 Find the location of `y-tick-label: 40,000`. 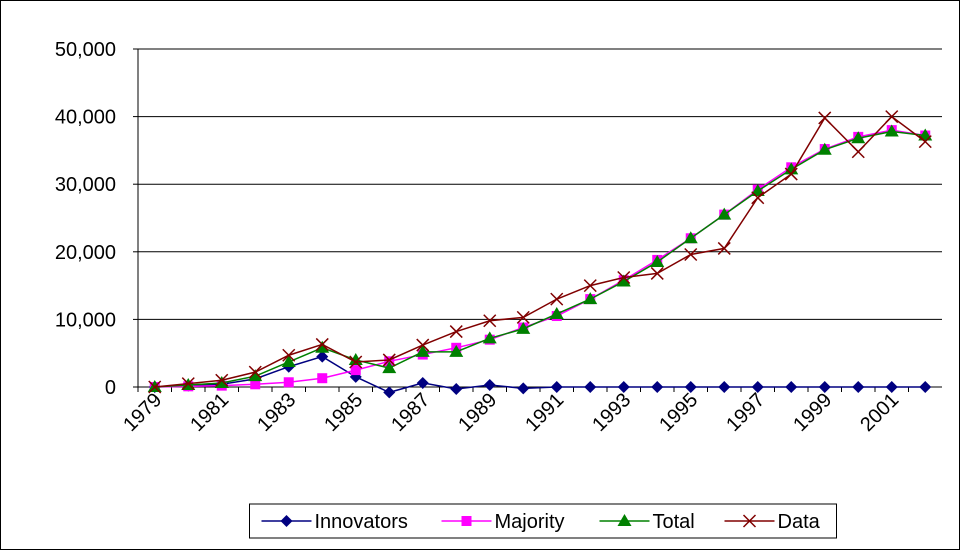

y-tick-label: 40,000 is located at coordinates (85, 118).